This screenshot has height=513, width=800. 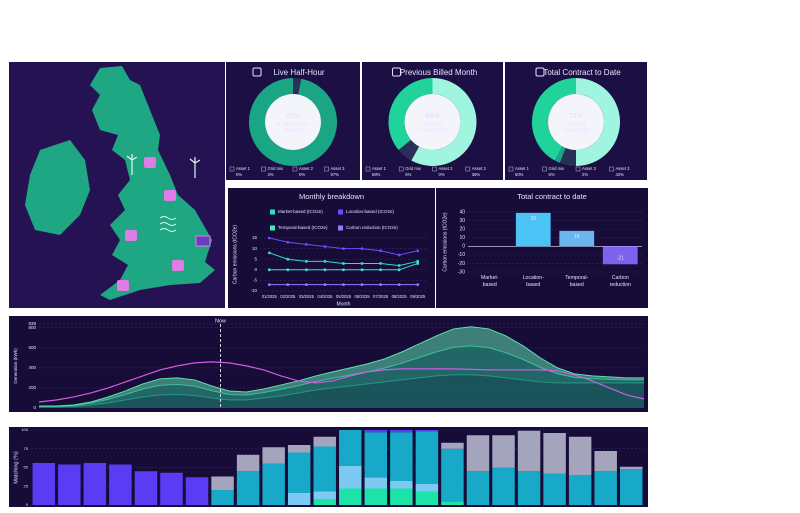 I want to click on legend-value: 97%, so click(x=335, y=174).